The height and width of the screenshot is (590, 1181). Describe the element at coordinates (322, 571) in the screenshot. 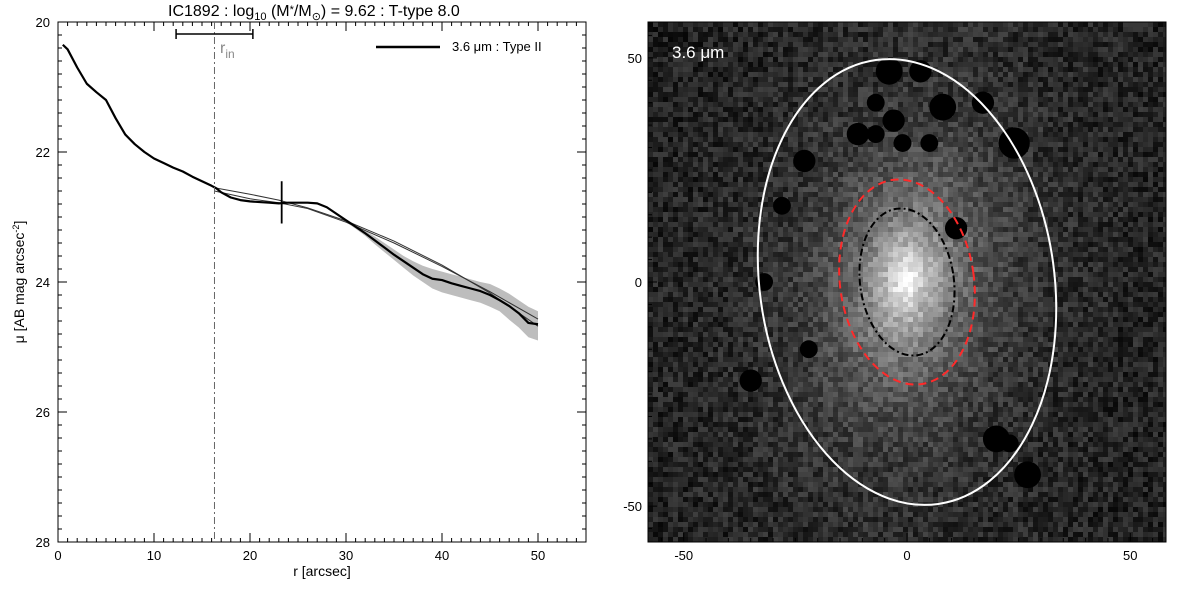

I see `x-axis-label: r [arcsec]` at that location.